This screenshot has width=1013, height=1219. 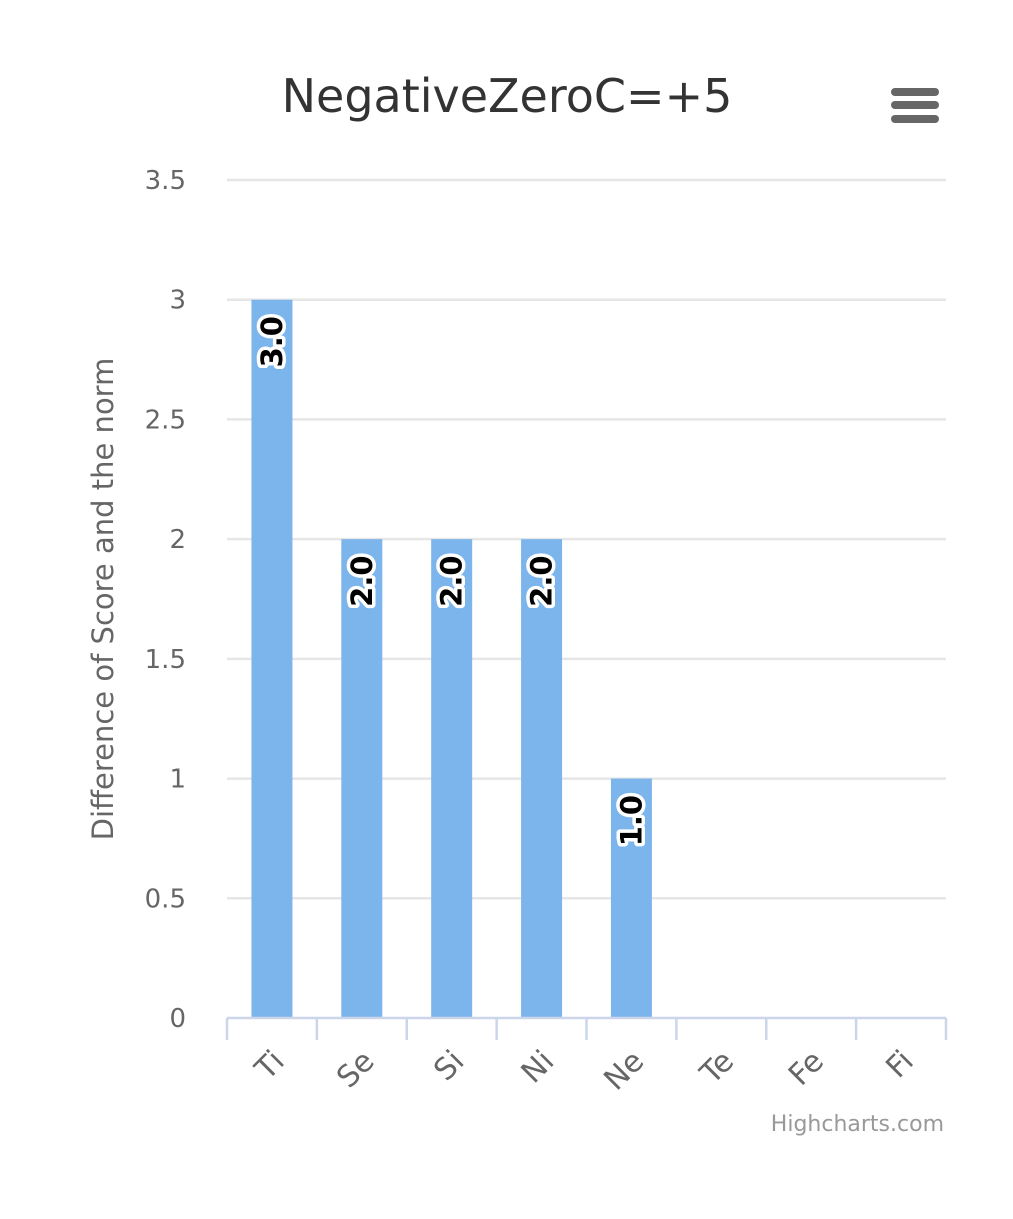 I want to click on y-tick-label: 3.5, so click(x=165, y=181).